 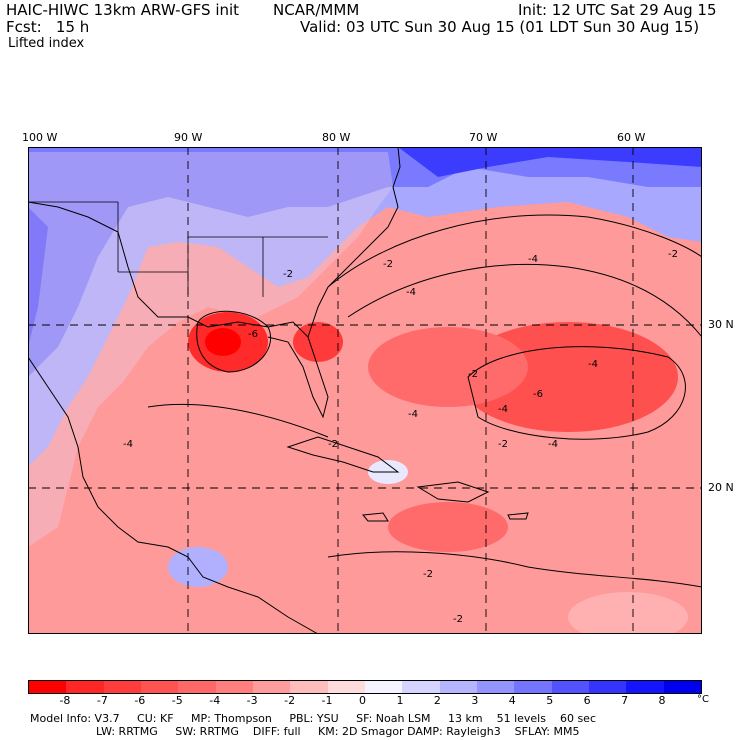 What do you see at coordinates (628, 613) in the screenshot?
I see `weak-area-southeast` at bounding box center [628, 613].